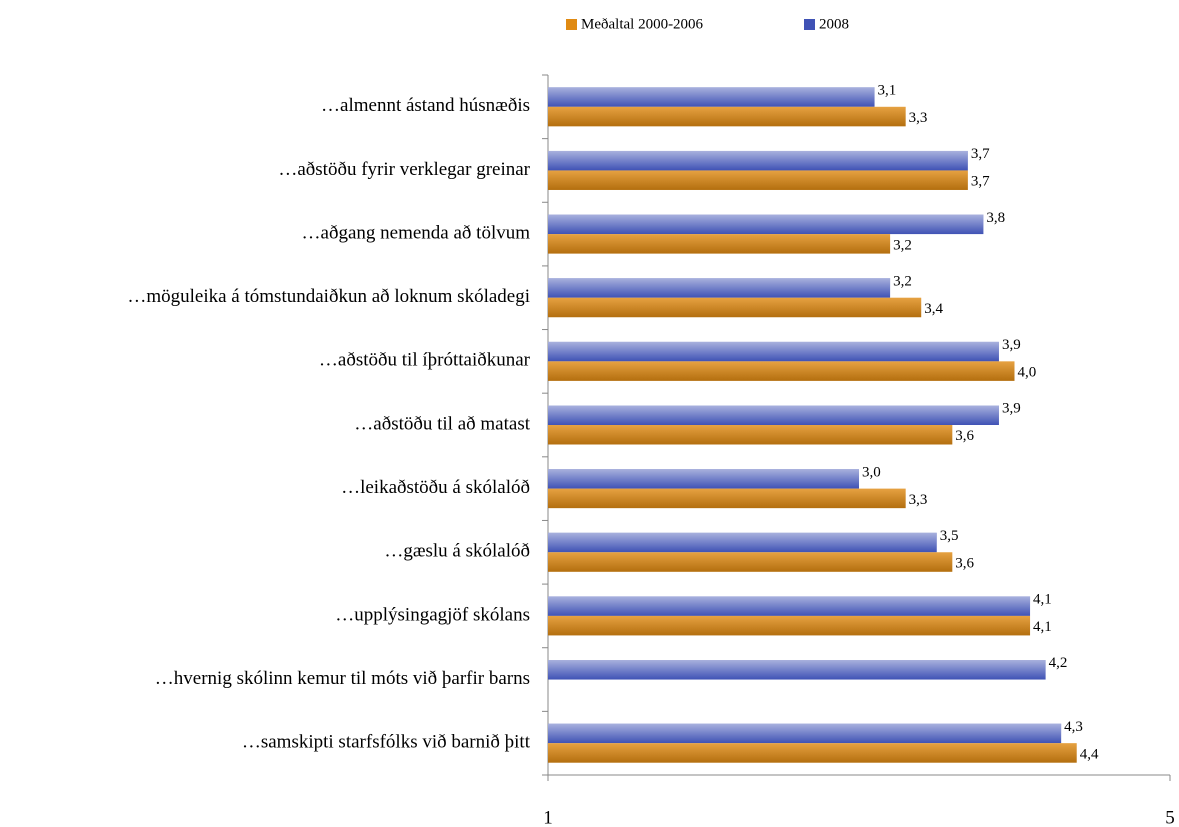 This screenshot has height=827, width=1179. Describe the element at coordinates (1073, 727) in the screenshot. I see `value-label: 4,3` at that location.